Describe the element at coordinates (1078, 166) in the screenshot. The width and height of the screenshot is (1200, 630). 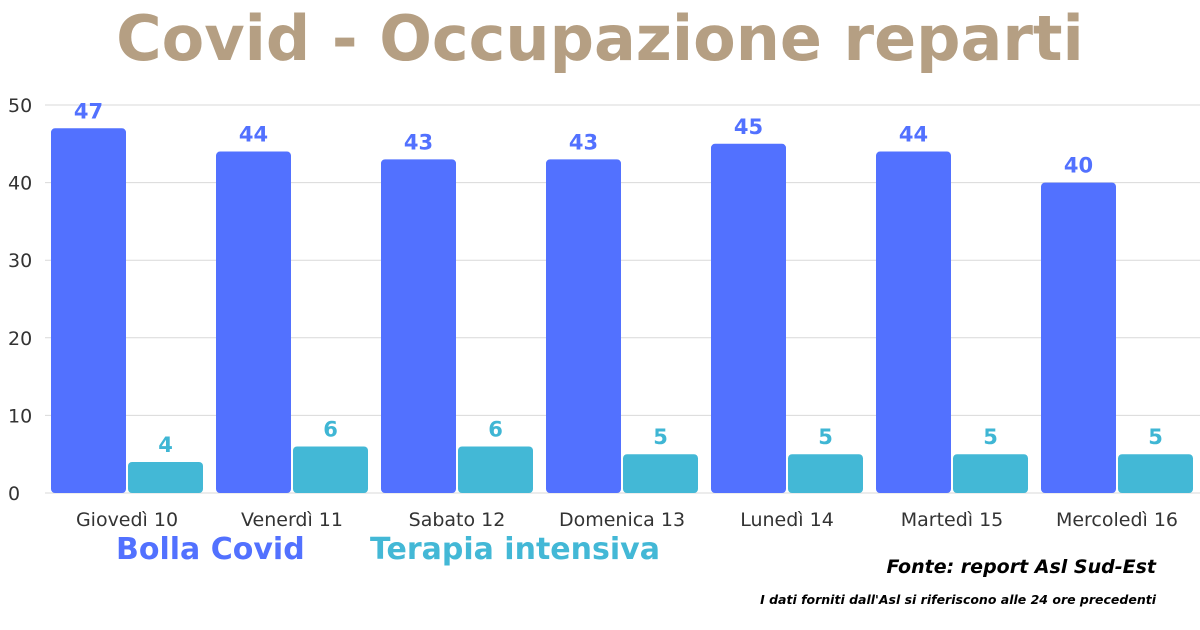
I see `data-label: 40` at that location.